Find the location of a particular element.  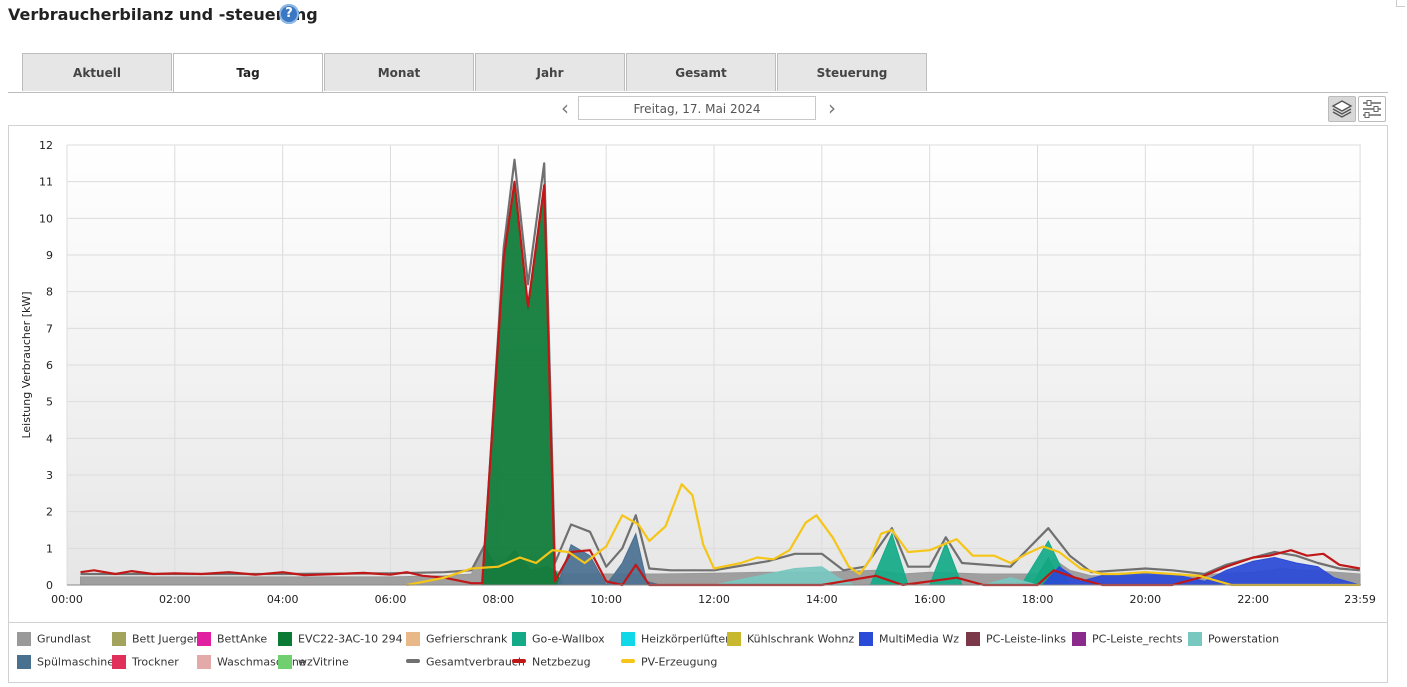

y-tick-label: 1 is located at coordinates (49, 548).